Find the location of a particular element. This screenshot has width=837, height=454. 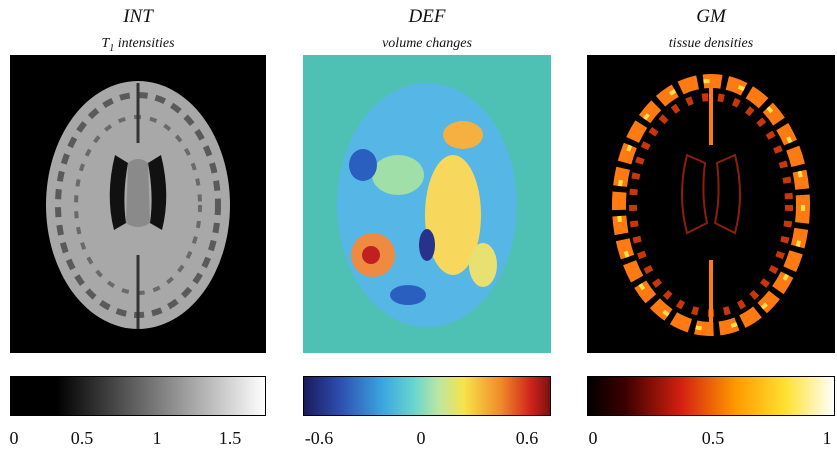

tick-label: 0.6 is located at coordinates (527, 438).